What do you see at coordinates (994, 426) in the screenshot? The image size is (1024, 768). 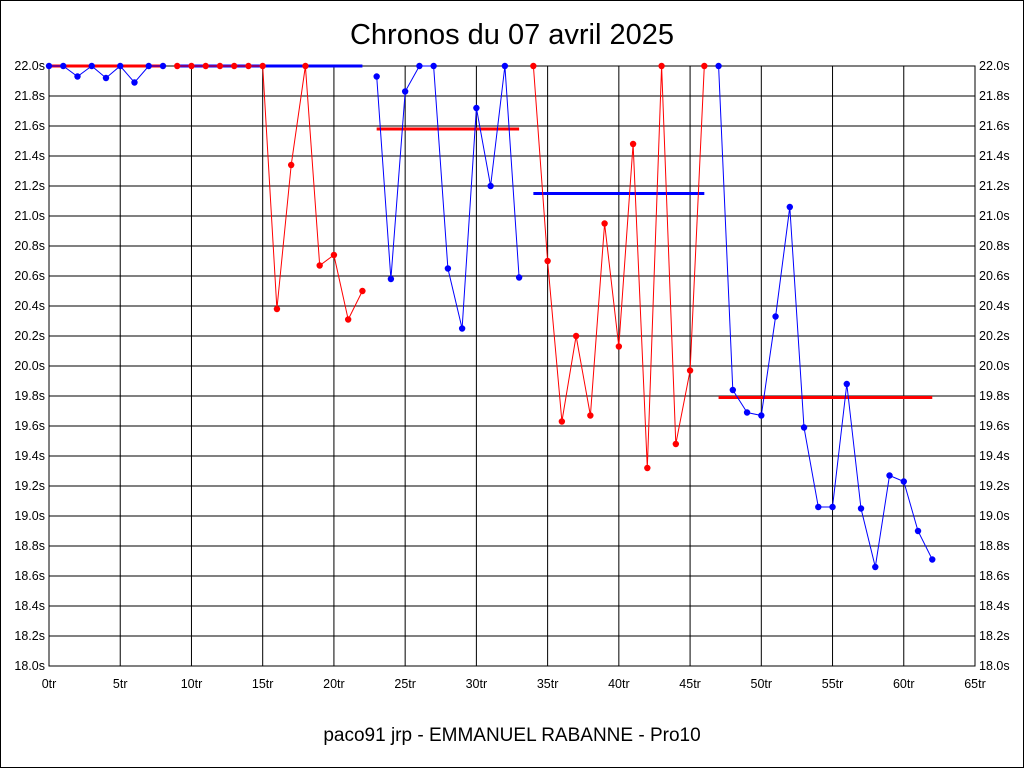 I see `y-tick-label-right: 19.6s` at bounding box center [994, 426].